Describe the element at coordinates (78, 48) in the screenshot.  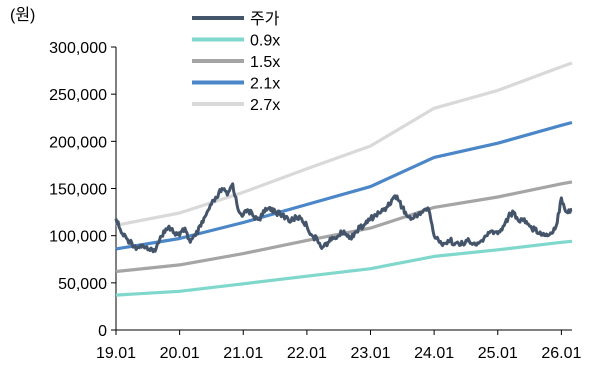
I see `y-tick-label: 300,000` at that location.